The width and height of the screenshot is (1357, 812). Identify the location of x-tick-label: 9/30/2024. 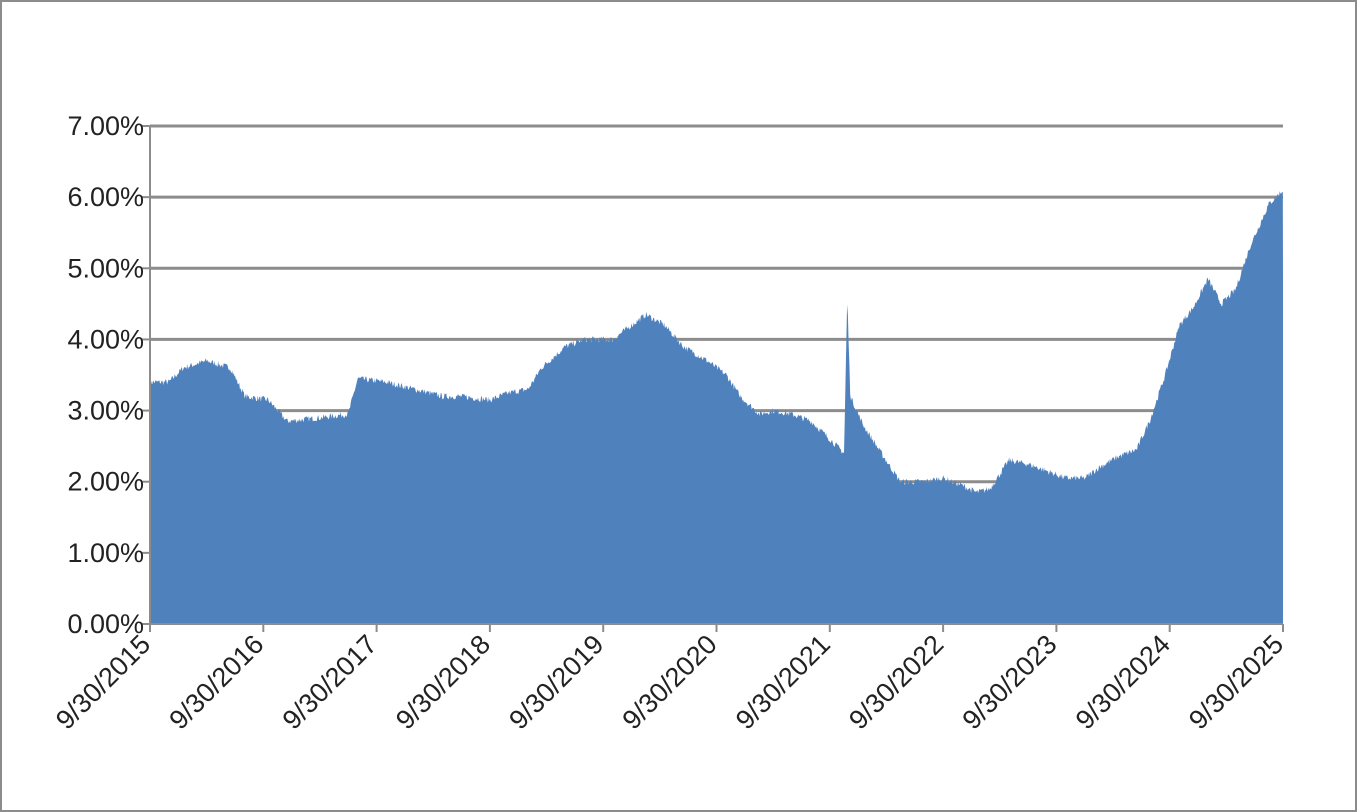
(1123, 682).